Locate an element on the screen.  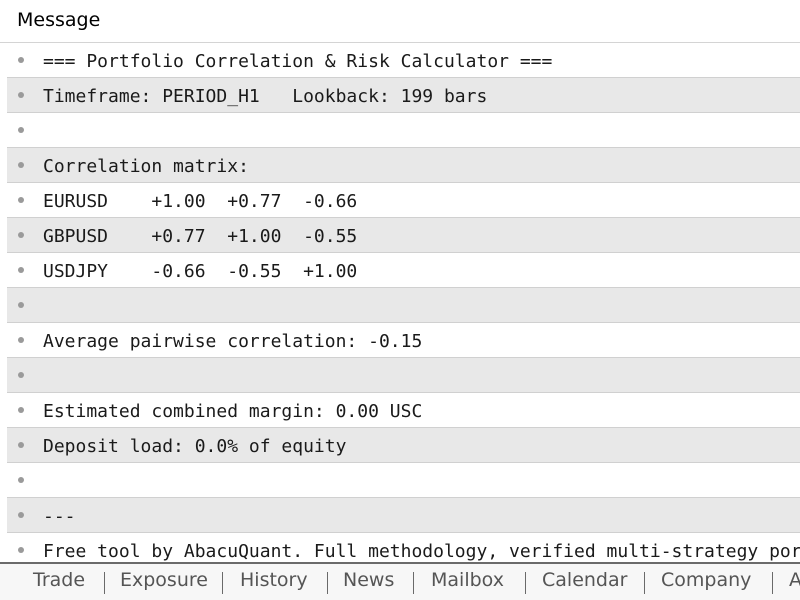
tab-calendar: Calendar is located at coordinates (585, 580).